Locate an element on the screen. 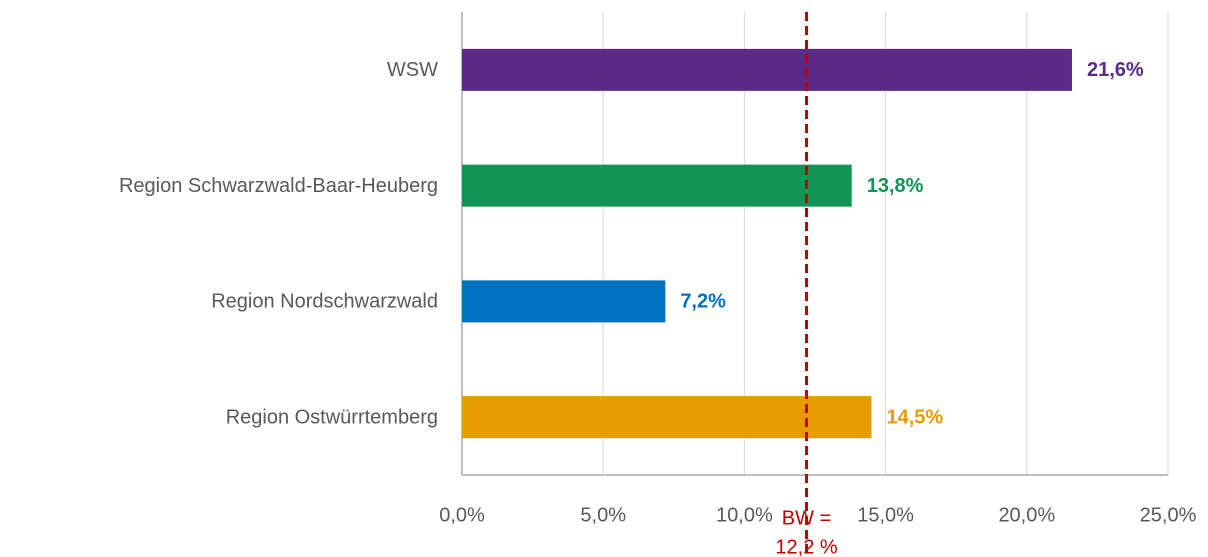 The width and height of the screenshot is (1208, 557). x-tick-label: 15,0% is located at coordinates (885, 515).